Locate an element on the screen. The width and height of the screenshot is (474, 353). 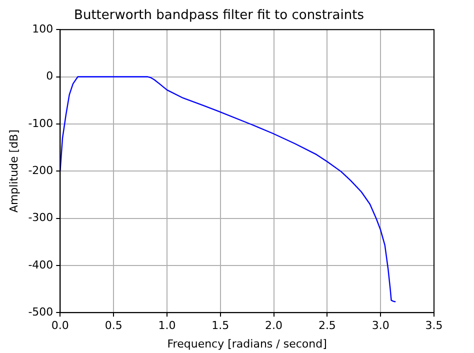
y-tick-label: -400 is located at coordinates (41, 265).